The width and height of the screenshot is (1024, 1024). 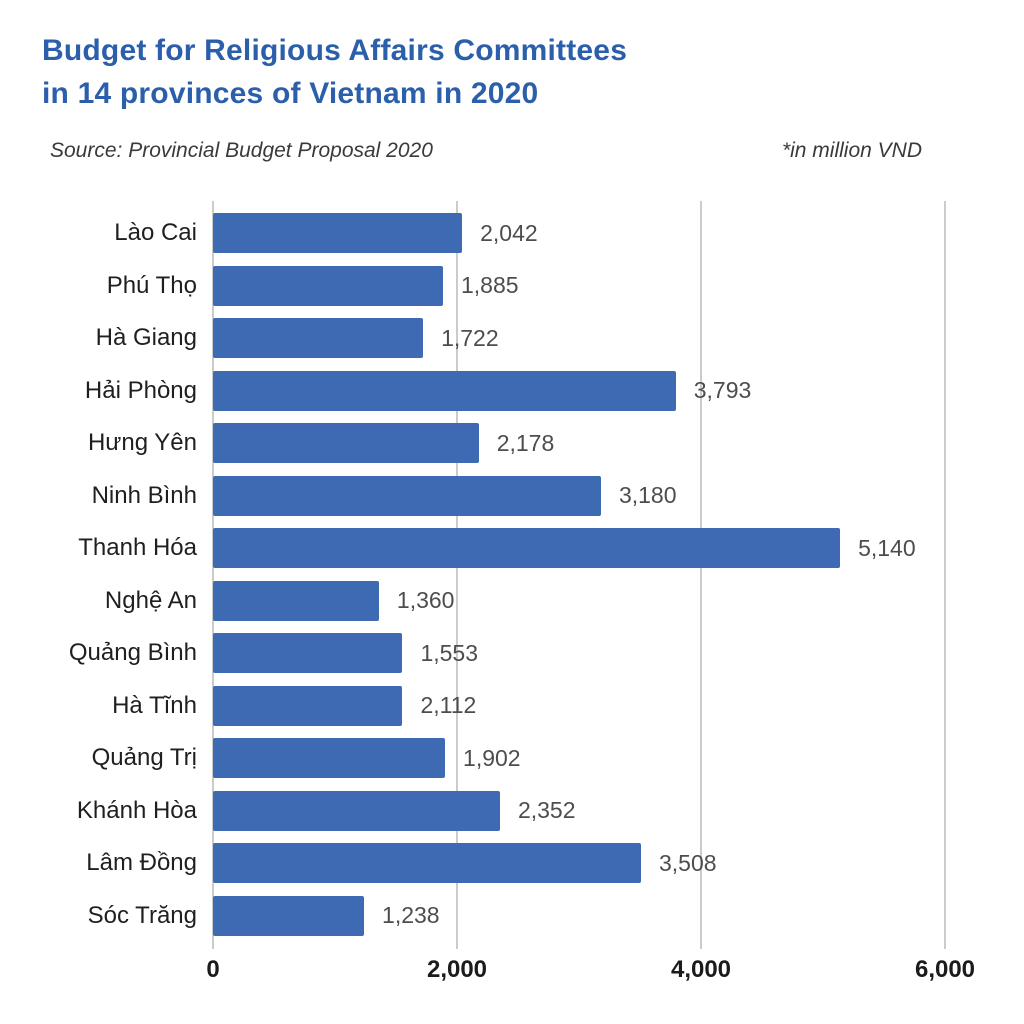 I want to click on bar-track: 2,042, so click(x=579, y=233).